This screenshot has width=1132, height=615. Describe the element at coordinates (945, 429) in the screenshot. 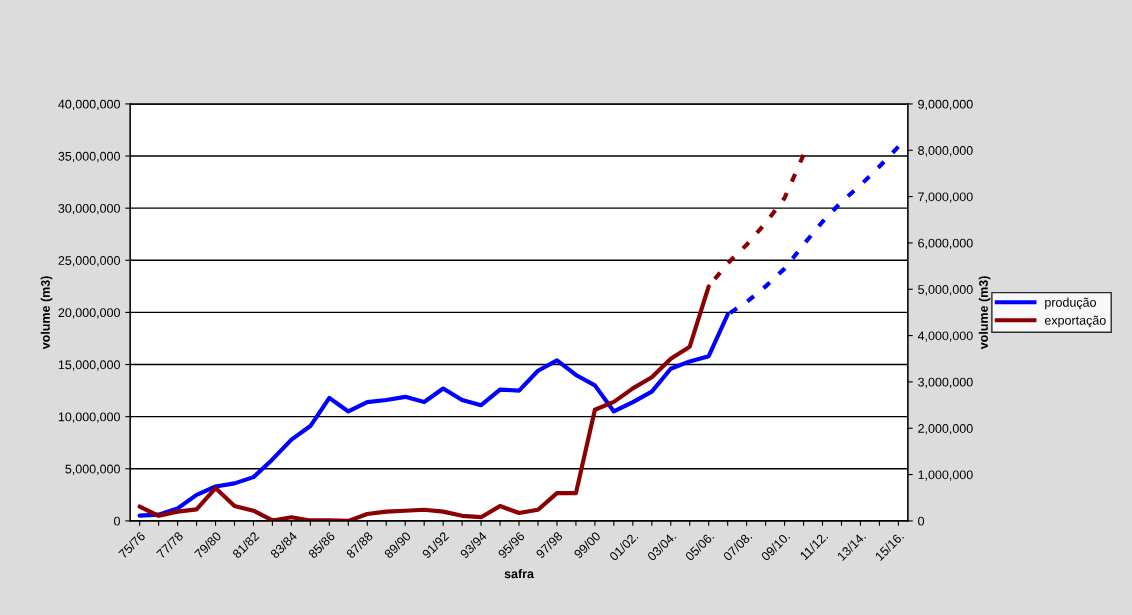

I see `y2-tick-label: 2,000,000` at that location.